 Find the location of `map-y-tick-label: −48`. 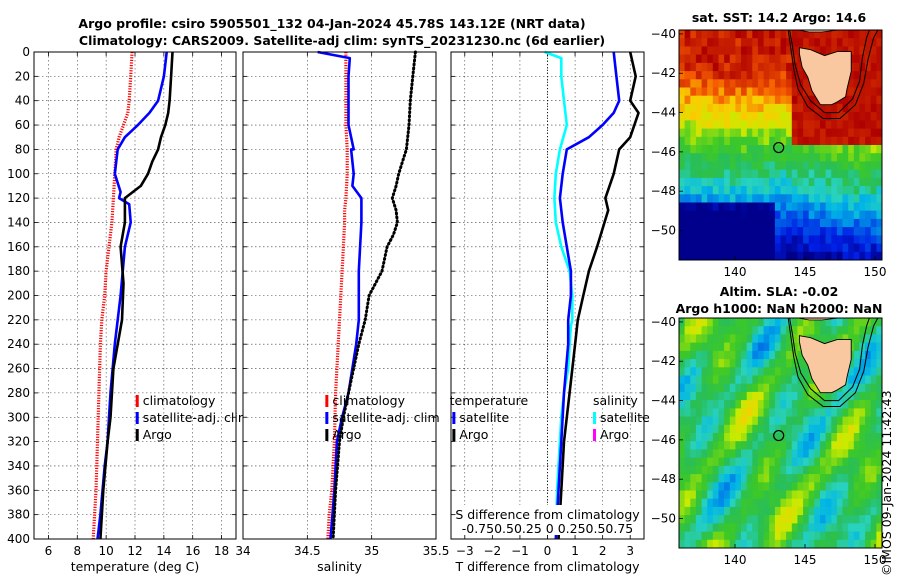

map-y-tick-label: −48 is located at coordinates (663, 191).